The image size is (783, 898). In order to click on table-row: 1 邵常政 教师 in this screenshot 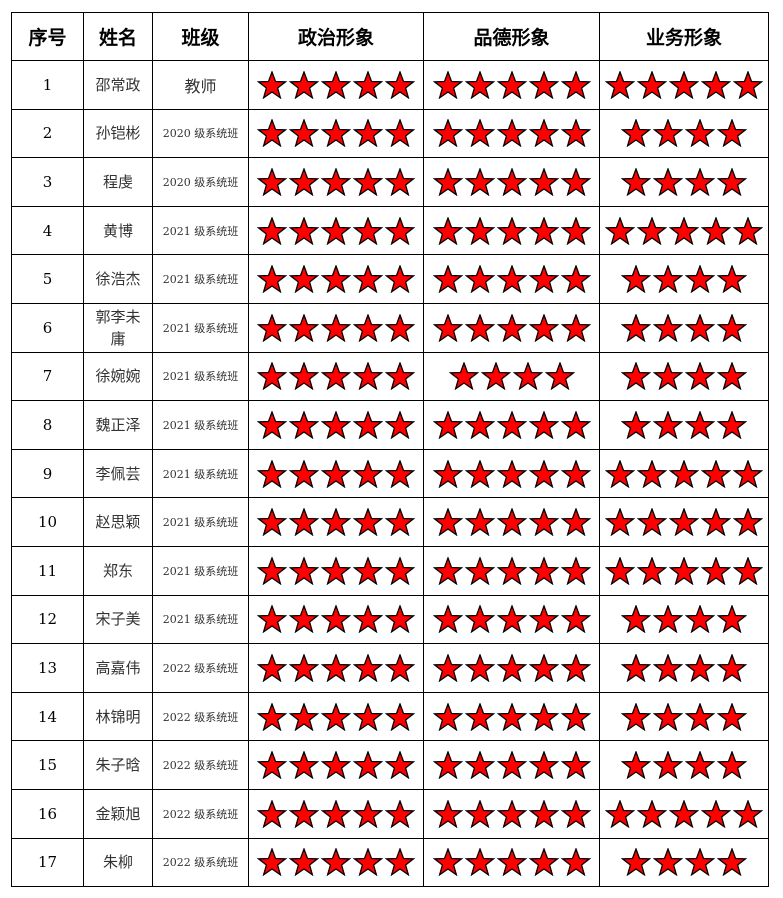, I will do `click(390, 85)`.